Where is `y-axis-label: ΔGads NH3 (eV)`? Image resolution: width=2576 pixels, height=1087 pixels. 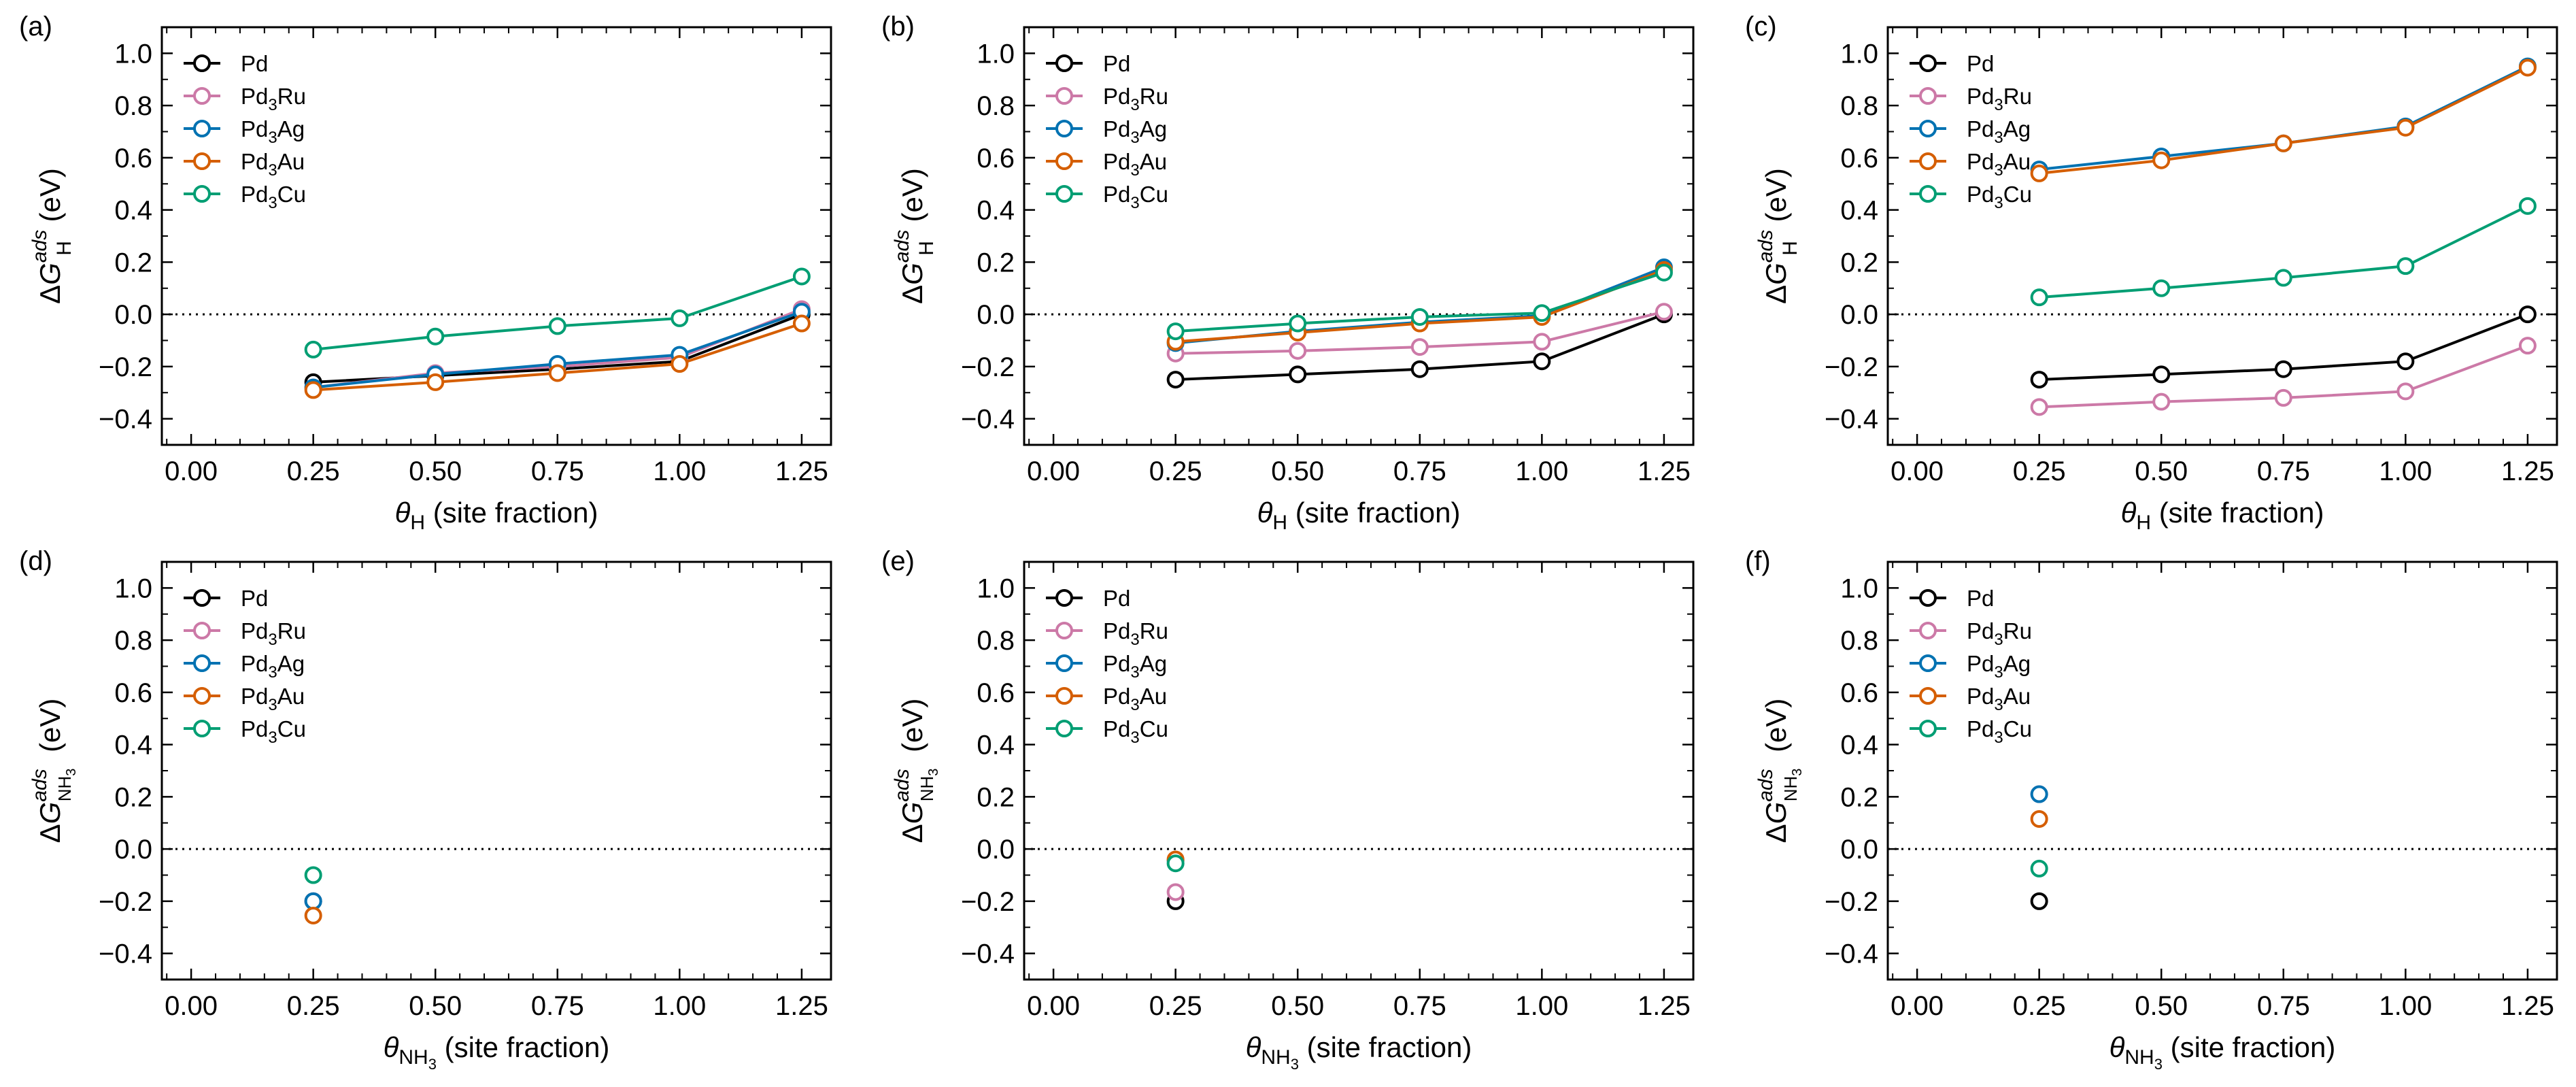 y-axis-label: ΔGads NH3 (eV) is located at coordinates (916, 771).